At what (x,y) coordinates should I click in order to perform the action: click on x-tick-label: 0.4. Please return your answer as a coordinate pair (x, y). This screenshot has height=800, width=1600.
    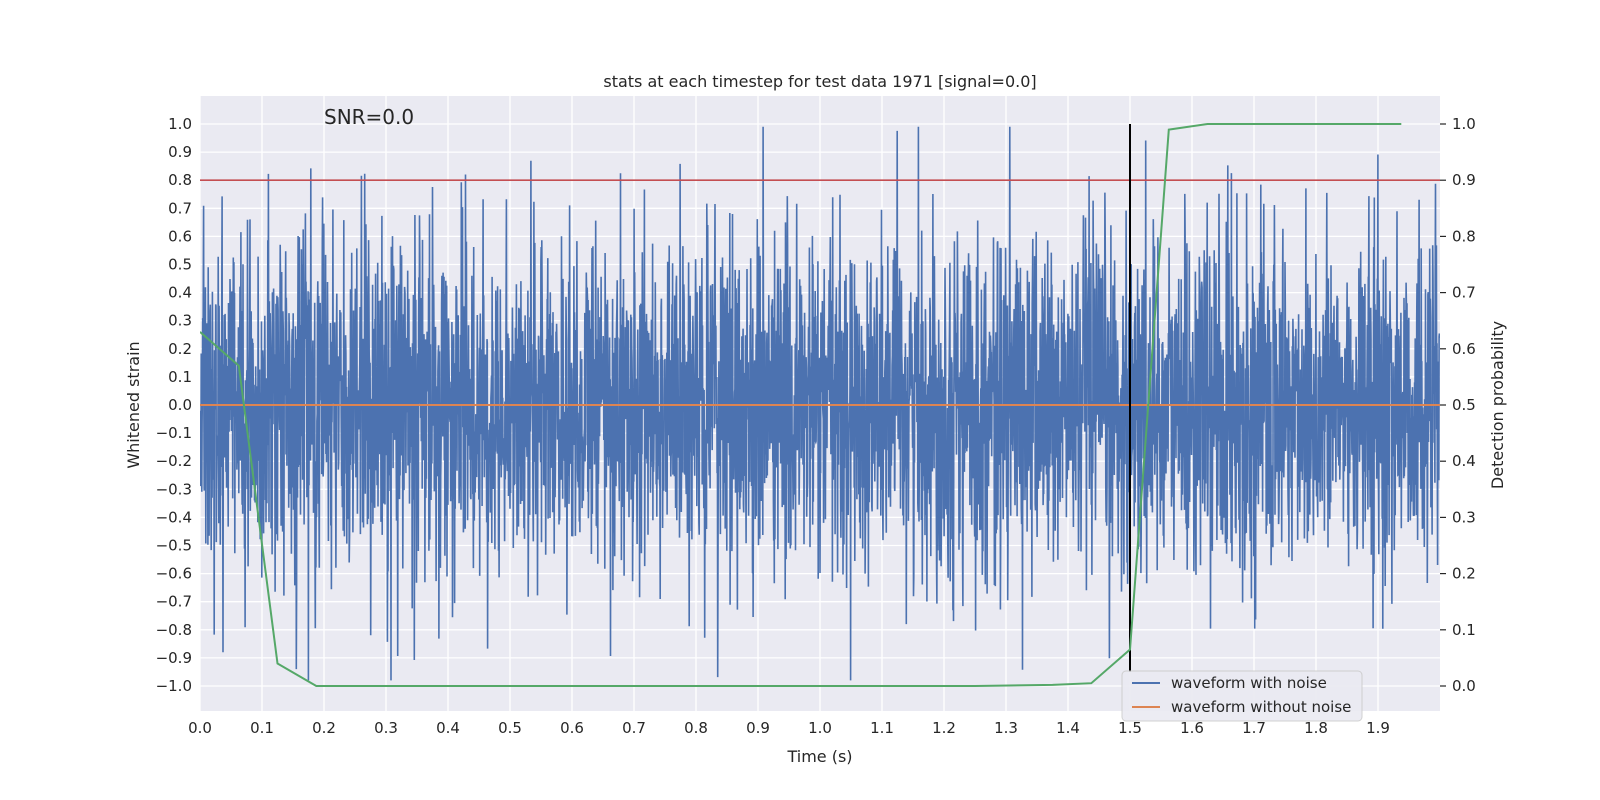
    Looking at the image, I should click on (448, 728).